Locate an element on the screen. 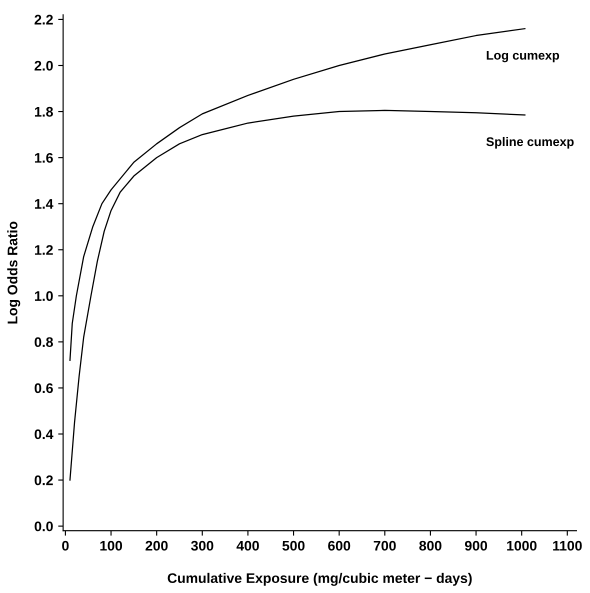 This screenshot has height=593, width=590. x-tick-label: 500 is located at coordinates (293, 545).